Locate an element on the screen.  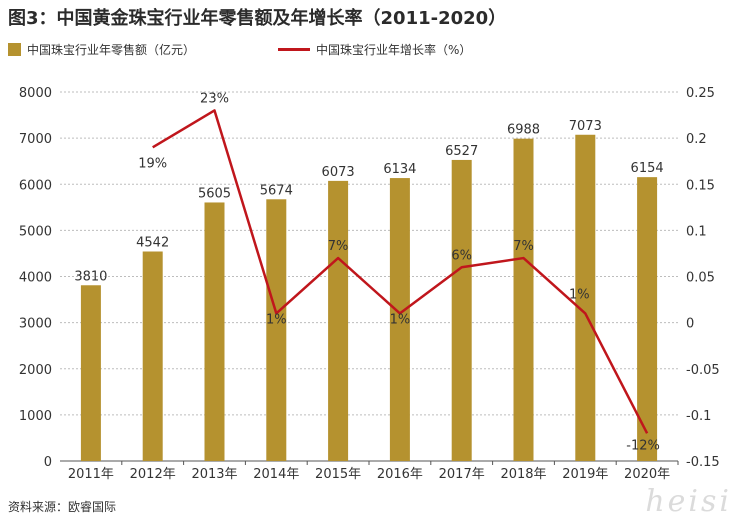
bar-value-label: 6527 is located at coordinates (461, 151).